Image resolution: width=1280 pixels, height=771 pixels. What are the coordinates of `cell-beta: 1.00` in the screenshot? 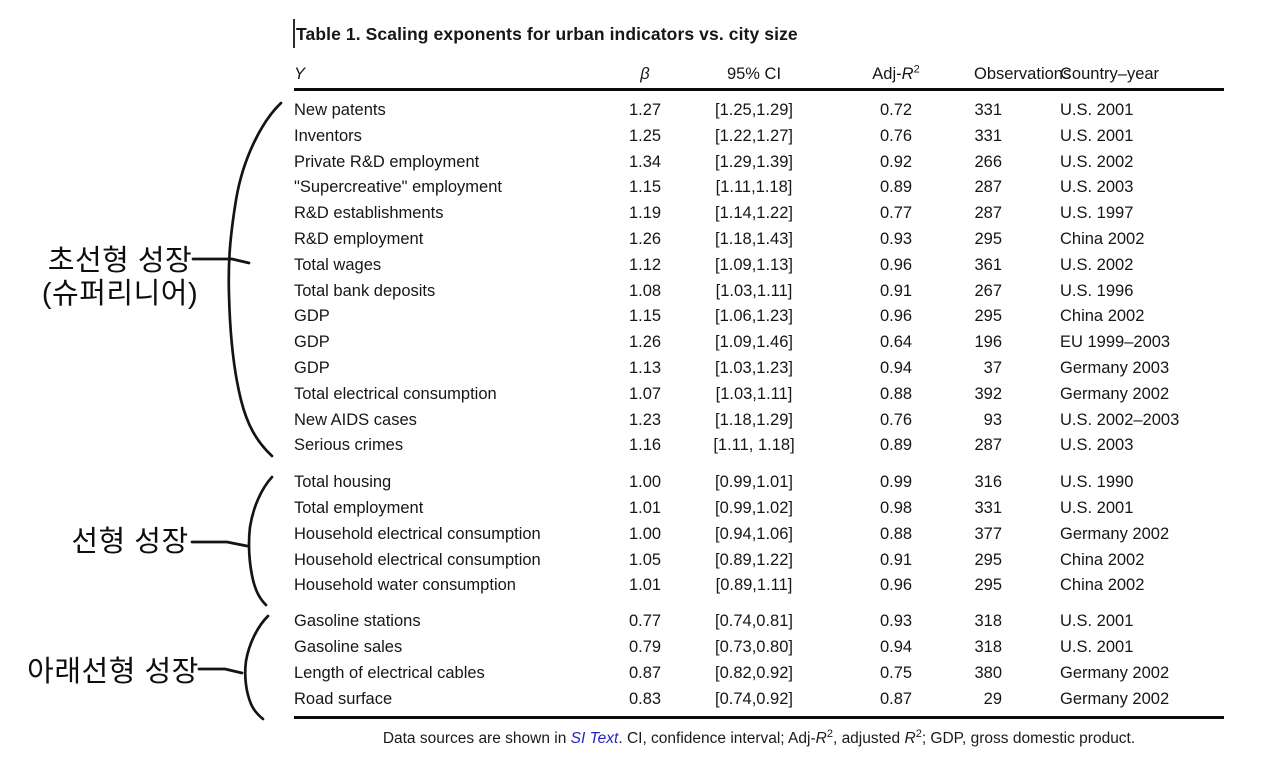 It's located at (645, 533).